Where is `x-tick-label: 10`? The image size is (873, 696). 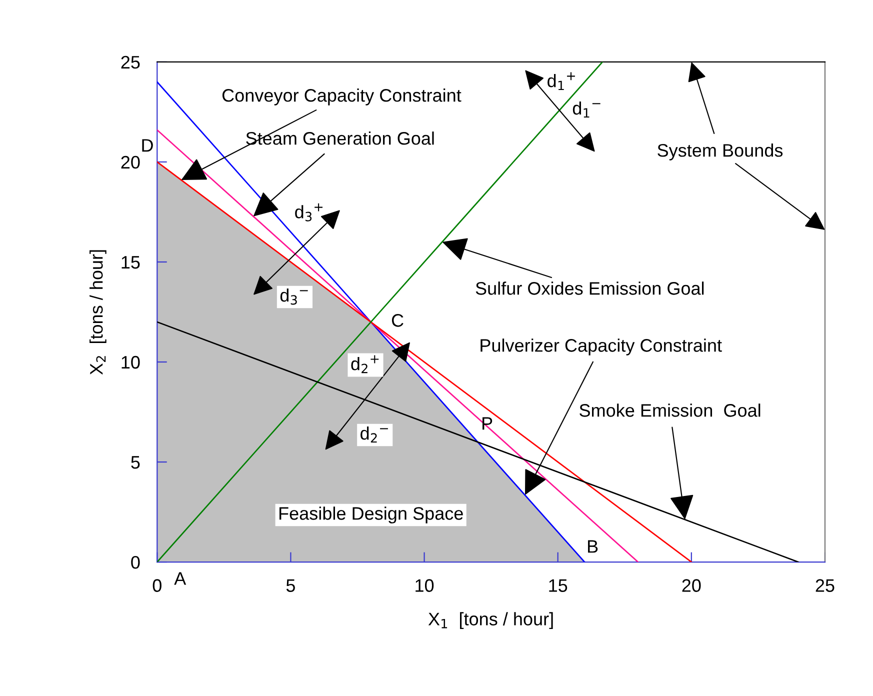
x-tick-label: 10 is located at coordinates (425, 585).